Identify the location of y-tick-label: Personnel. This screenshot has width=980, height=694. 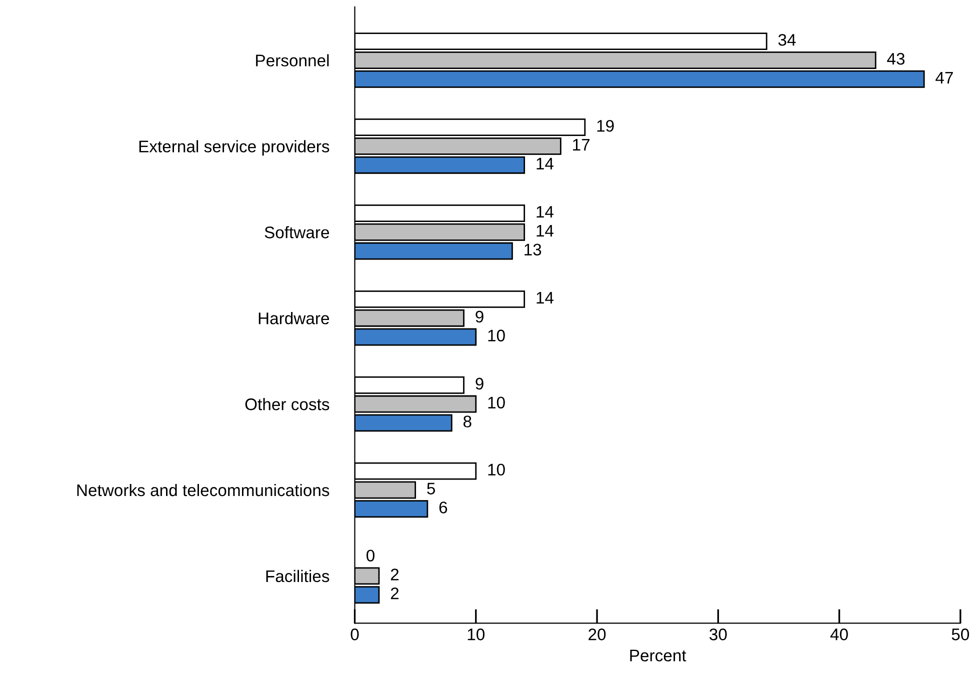
(292, 60).